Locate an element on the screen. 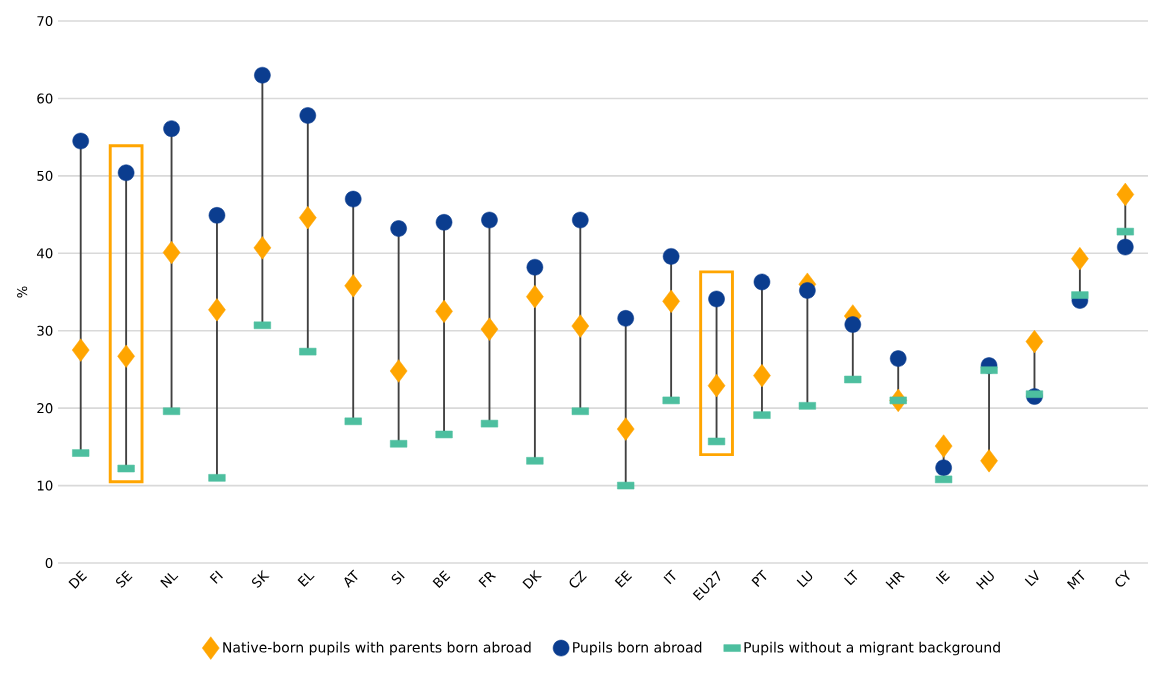 The height and width of the screenshot is (687, 1168). y-tick-label: 60 is located at coordinates (45, 98).